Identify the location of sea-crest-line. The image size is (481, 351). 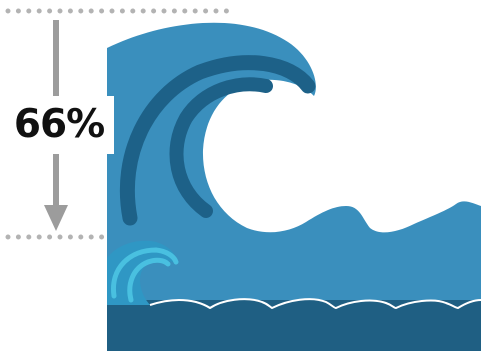
(315, 303).